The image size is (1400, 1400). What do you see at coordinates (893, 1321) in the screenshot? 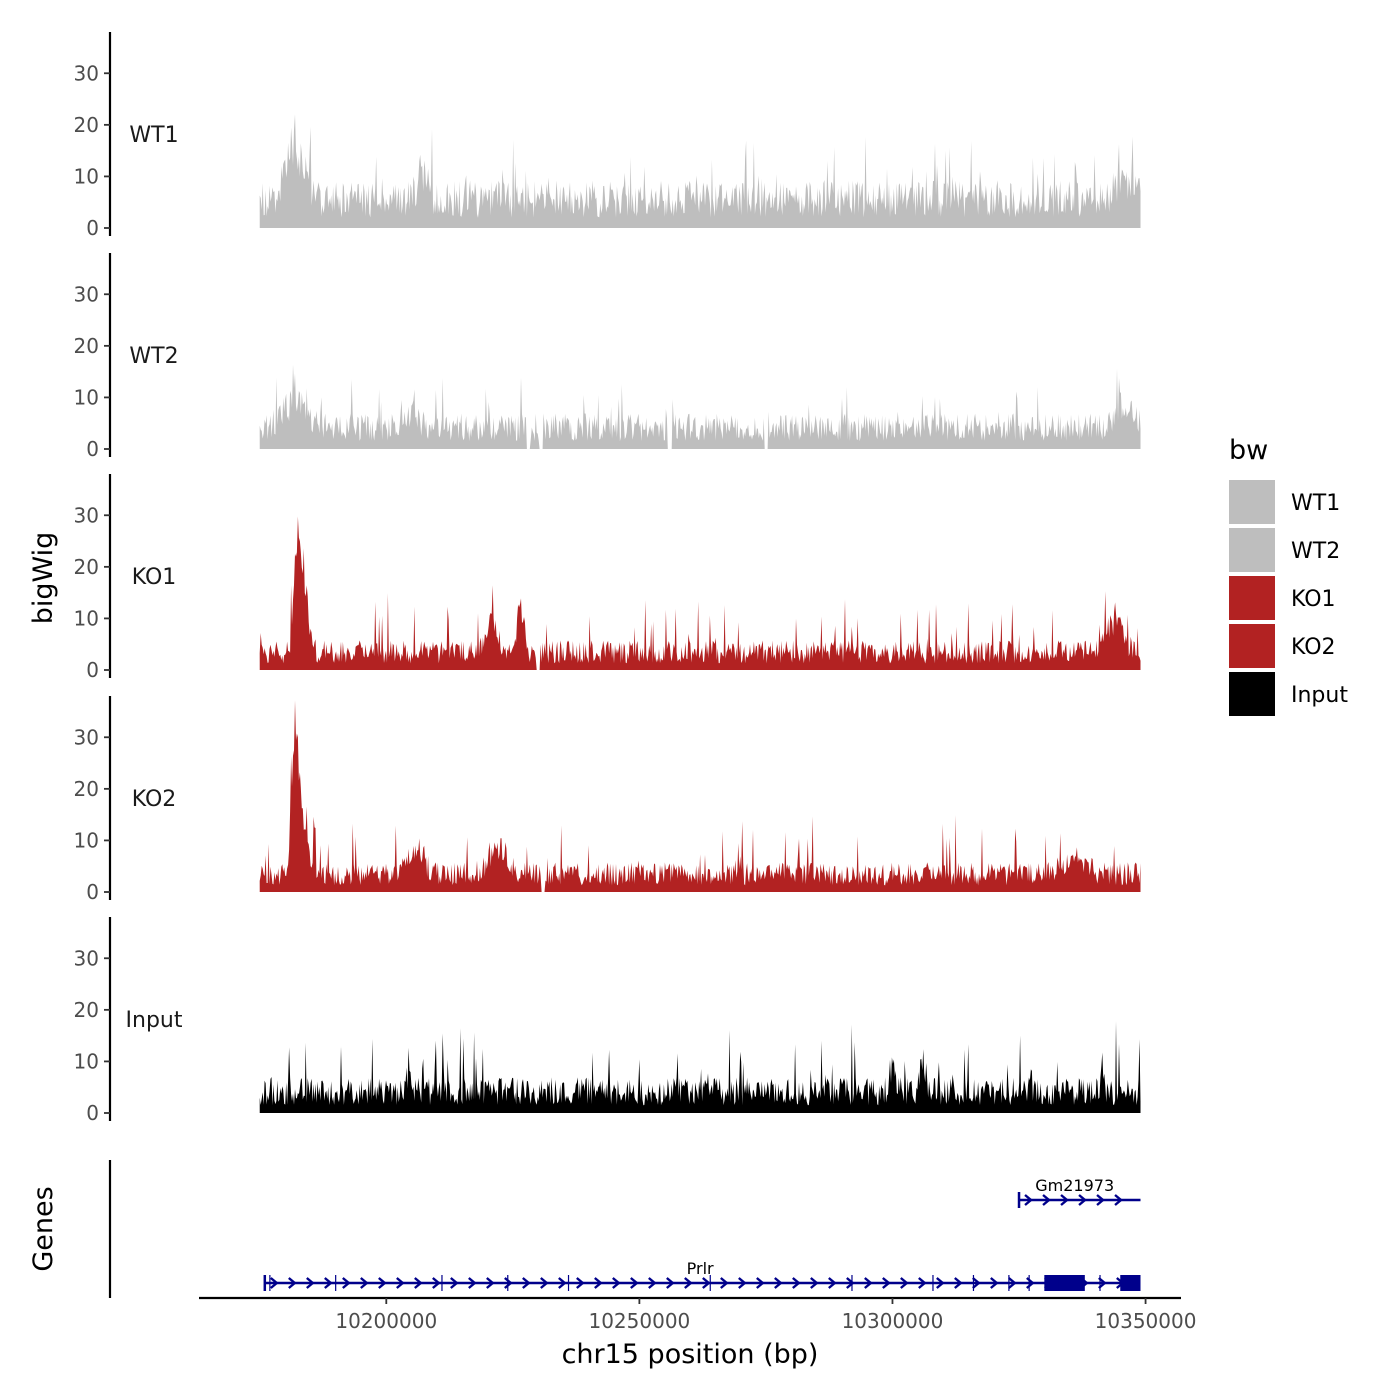
I see `x-tick-label: 10300000` at bounding box center [893, 1321].